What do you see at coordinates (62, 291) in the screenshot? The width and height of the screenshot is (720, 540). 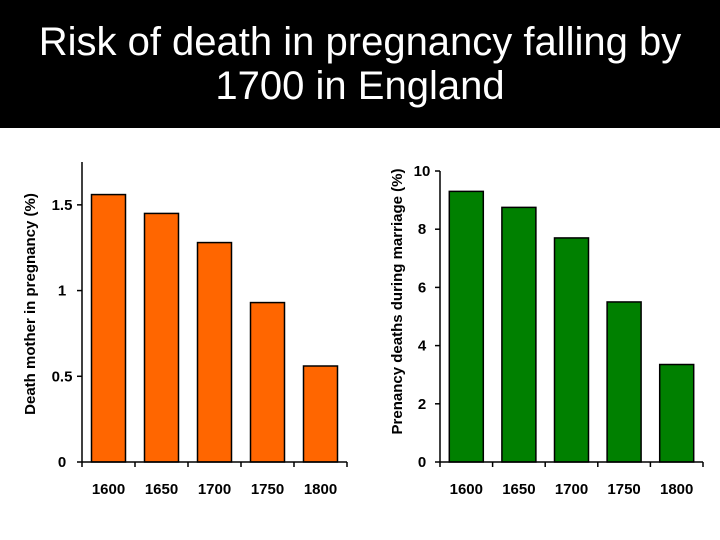 I see `y-tick-label: 1` at bounding box center [62, 291].